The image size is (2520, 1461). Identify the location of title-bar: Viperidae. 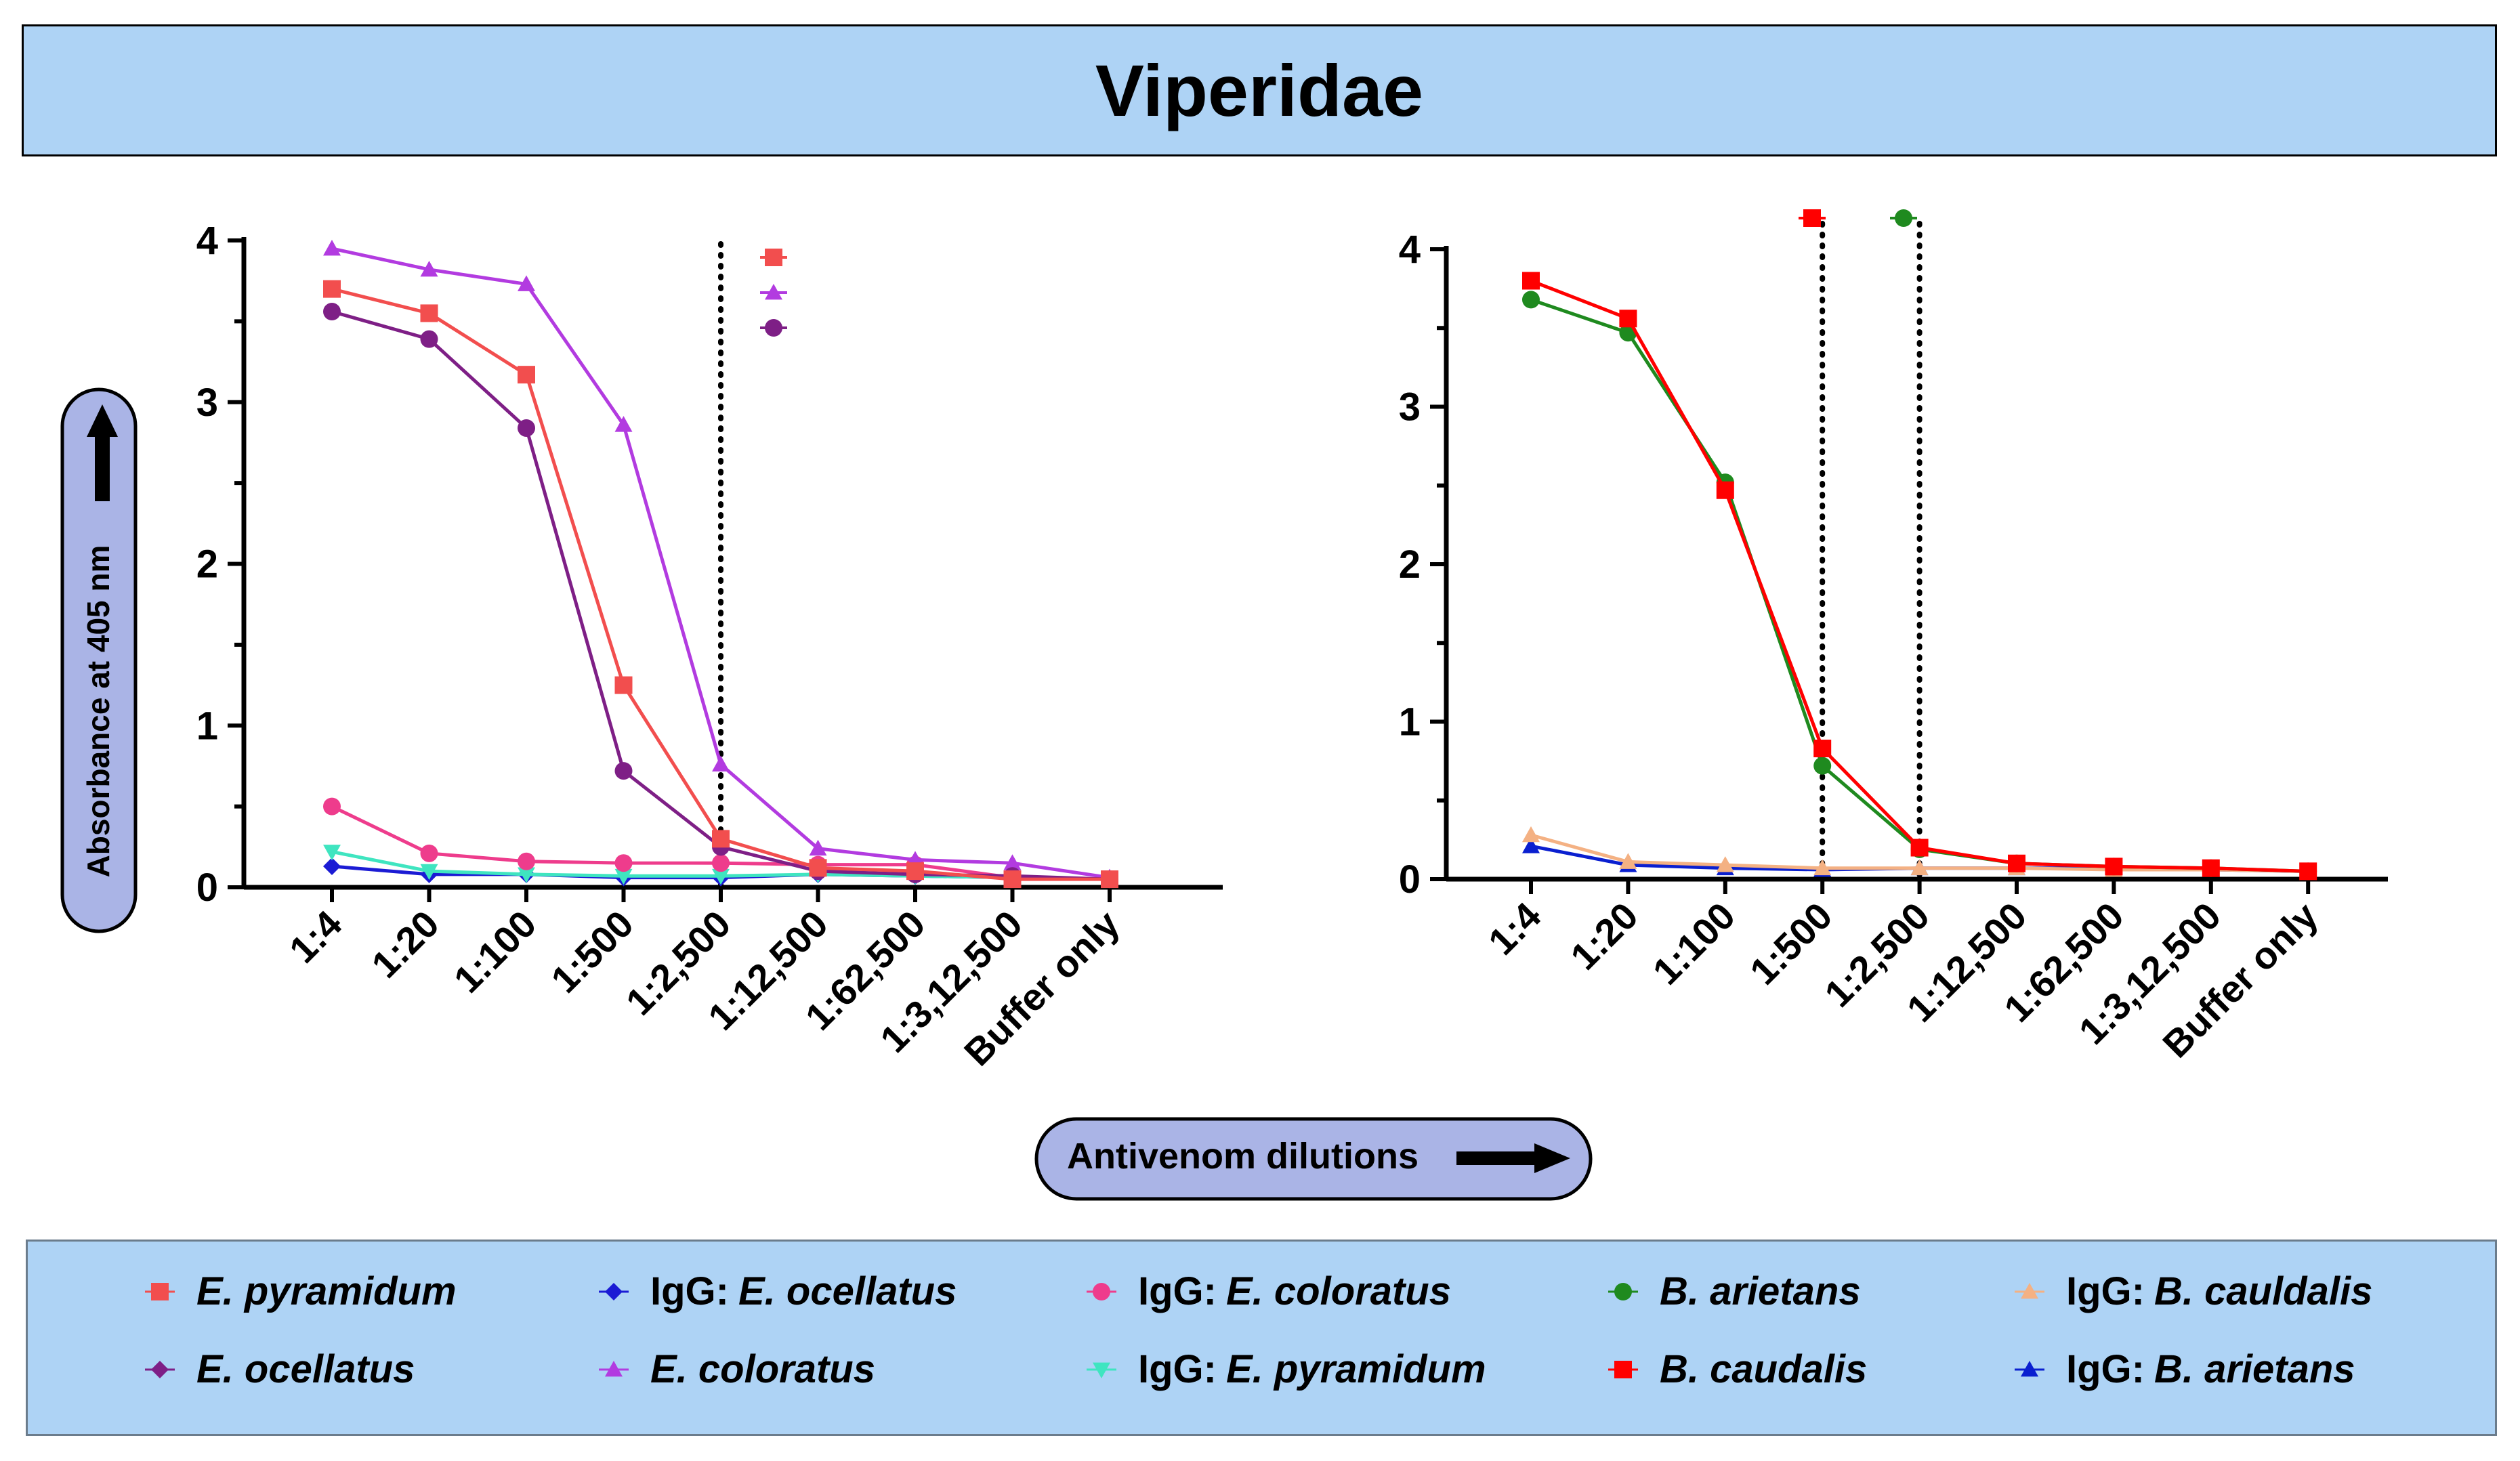
(1259, 90).